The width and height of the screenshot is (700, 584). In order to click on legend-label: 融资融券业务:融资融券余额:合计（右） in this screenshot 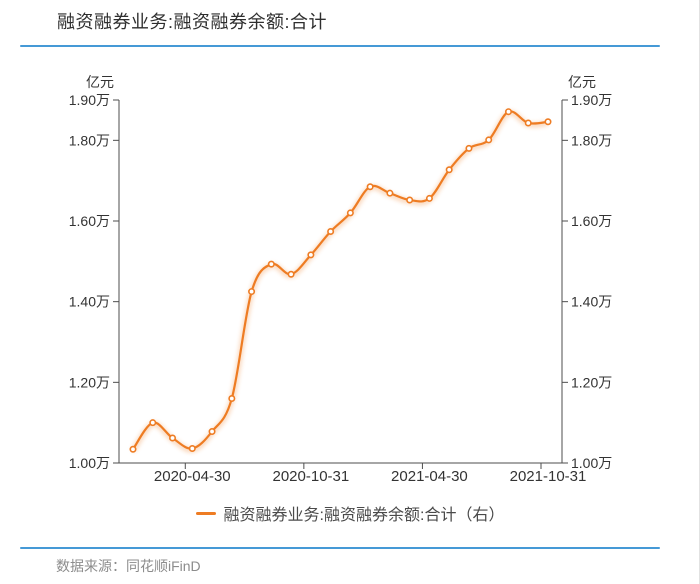, I will do `click(364, 515)`.